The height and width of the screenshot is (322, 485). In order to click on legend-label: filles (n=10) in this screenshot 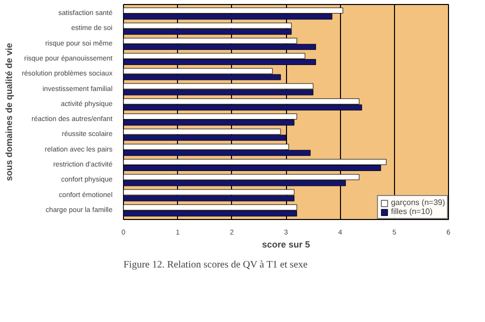, I will do `click(411, 211)`.